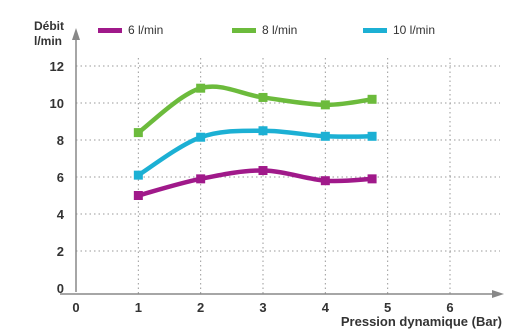  I want to click on x-tick-label: 6, so click(449, 307).